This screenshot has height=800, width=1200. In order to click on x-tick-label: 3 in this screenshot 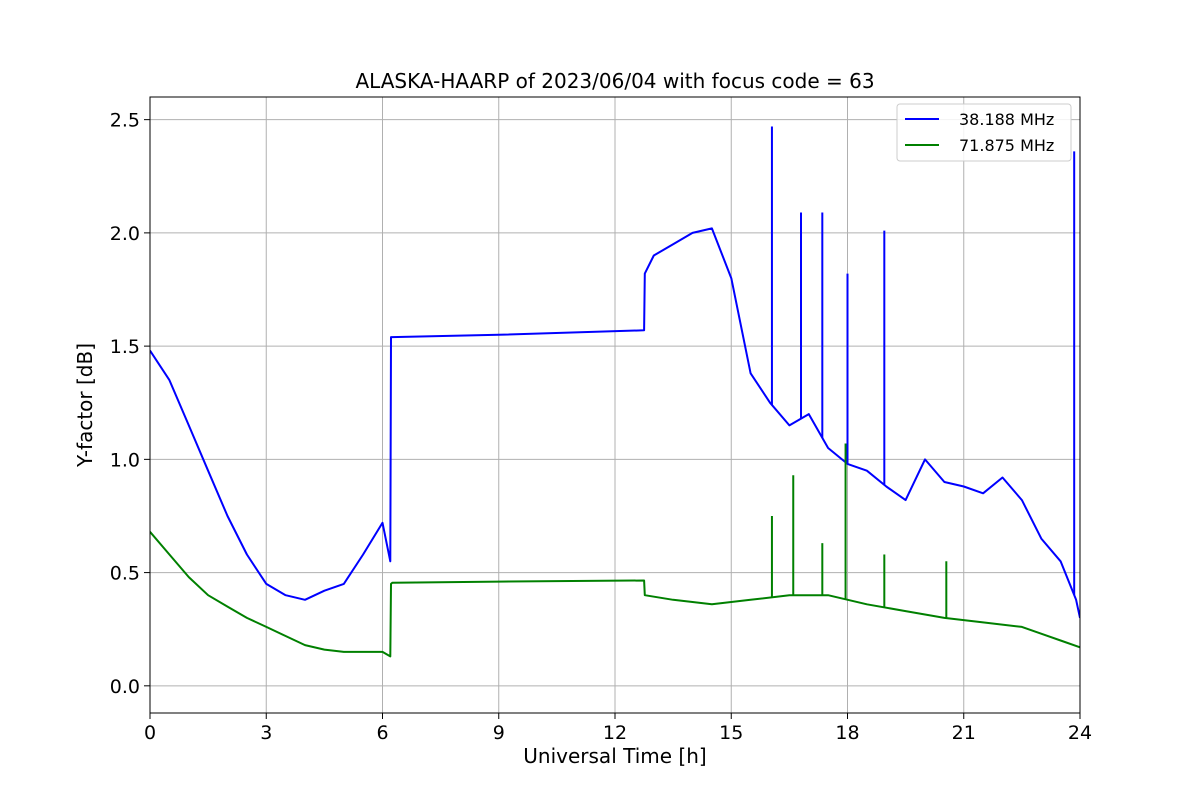, I will do `click(266, 733)`.